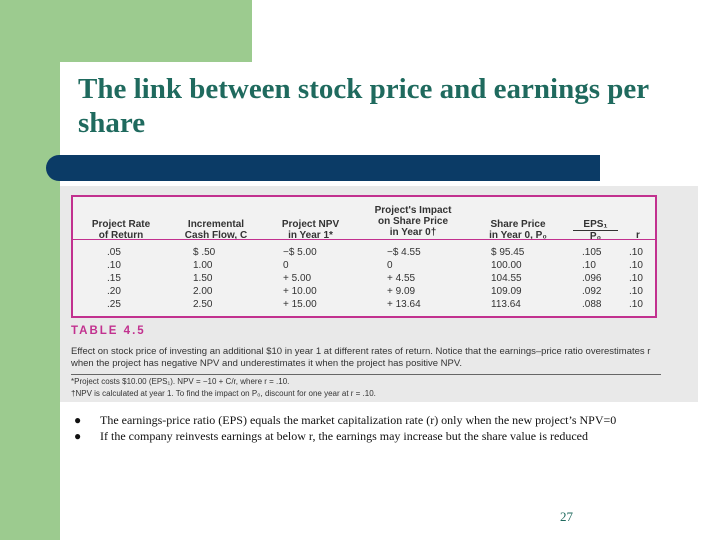 The image size is (720, 540). What do you see at coordinates (364, 305) in the screenshot?
I see `table-row: .25 2.50 + 15.00 + 13.64 113.64 .088 .10` at bounding box center [364, 305].